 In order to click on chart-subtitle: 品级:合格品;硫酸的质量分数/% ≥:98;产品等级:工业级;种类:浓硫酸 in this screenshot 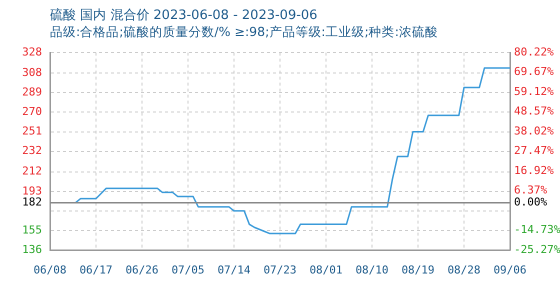, I will do `click(244, 32)`.